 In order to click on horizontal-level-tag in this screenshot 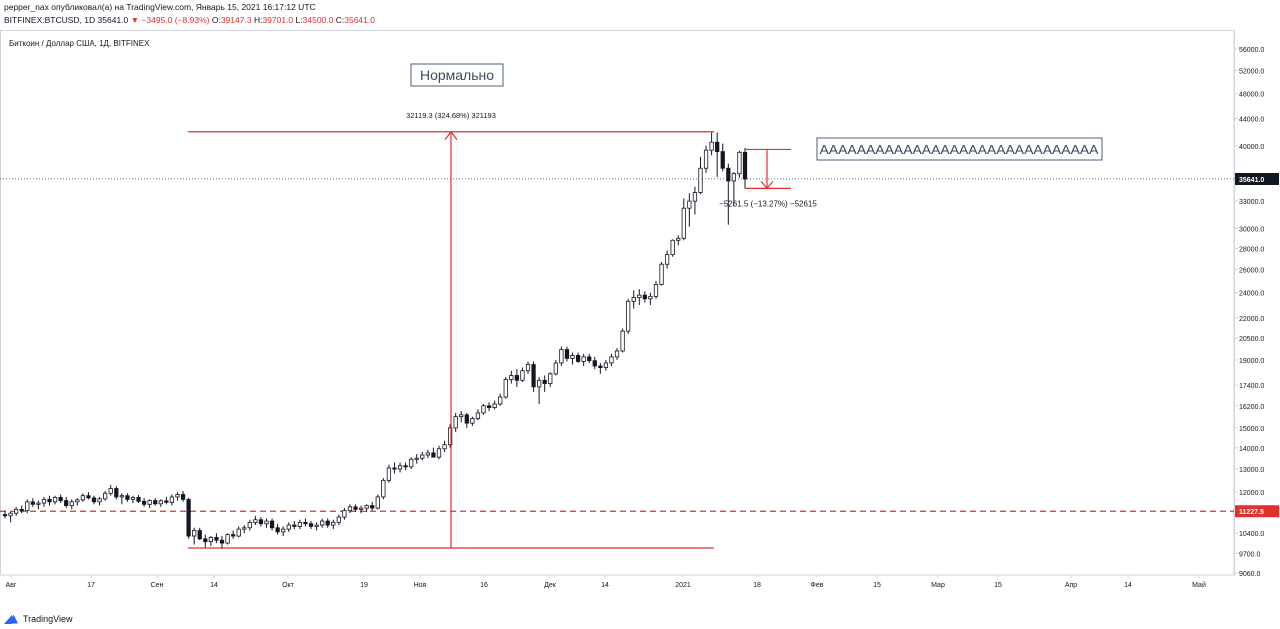, I will do `click(1257, 511)`.